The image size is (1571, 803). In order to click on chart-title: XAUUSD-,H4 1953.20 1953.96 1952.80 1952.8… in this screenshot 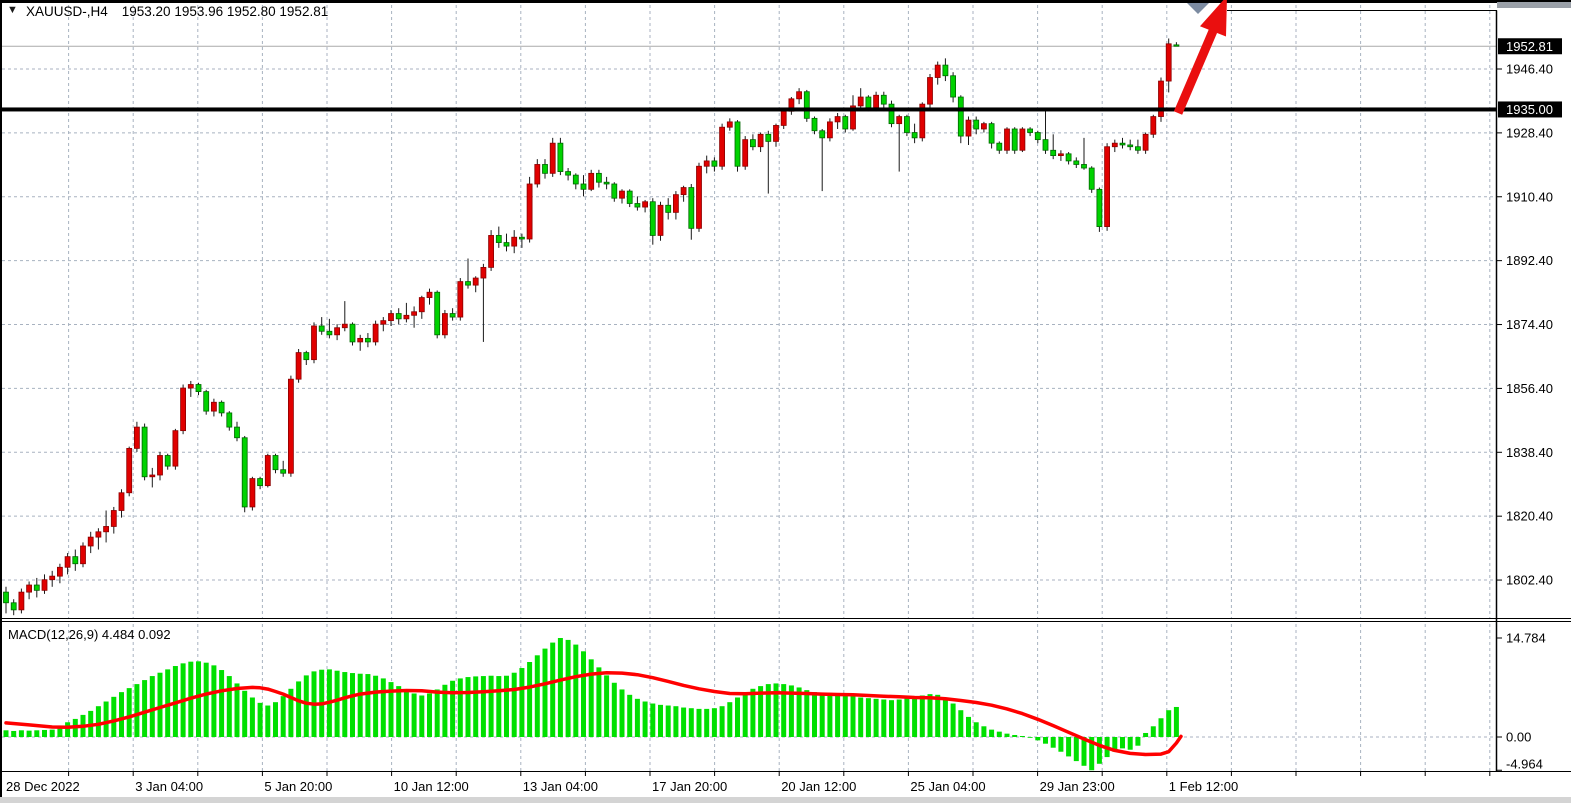, I will do `click(177, 11)`.